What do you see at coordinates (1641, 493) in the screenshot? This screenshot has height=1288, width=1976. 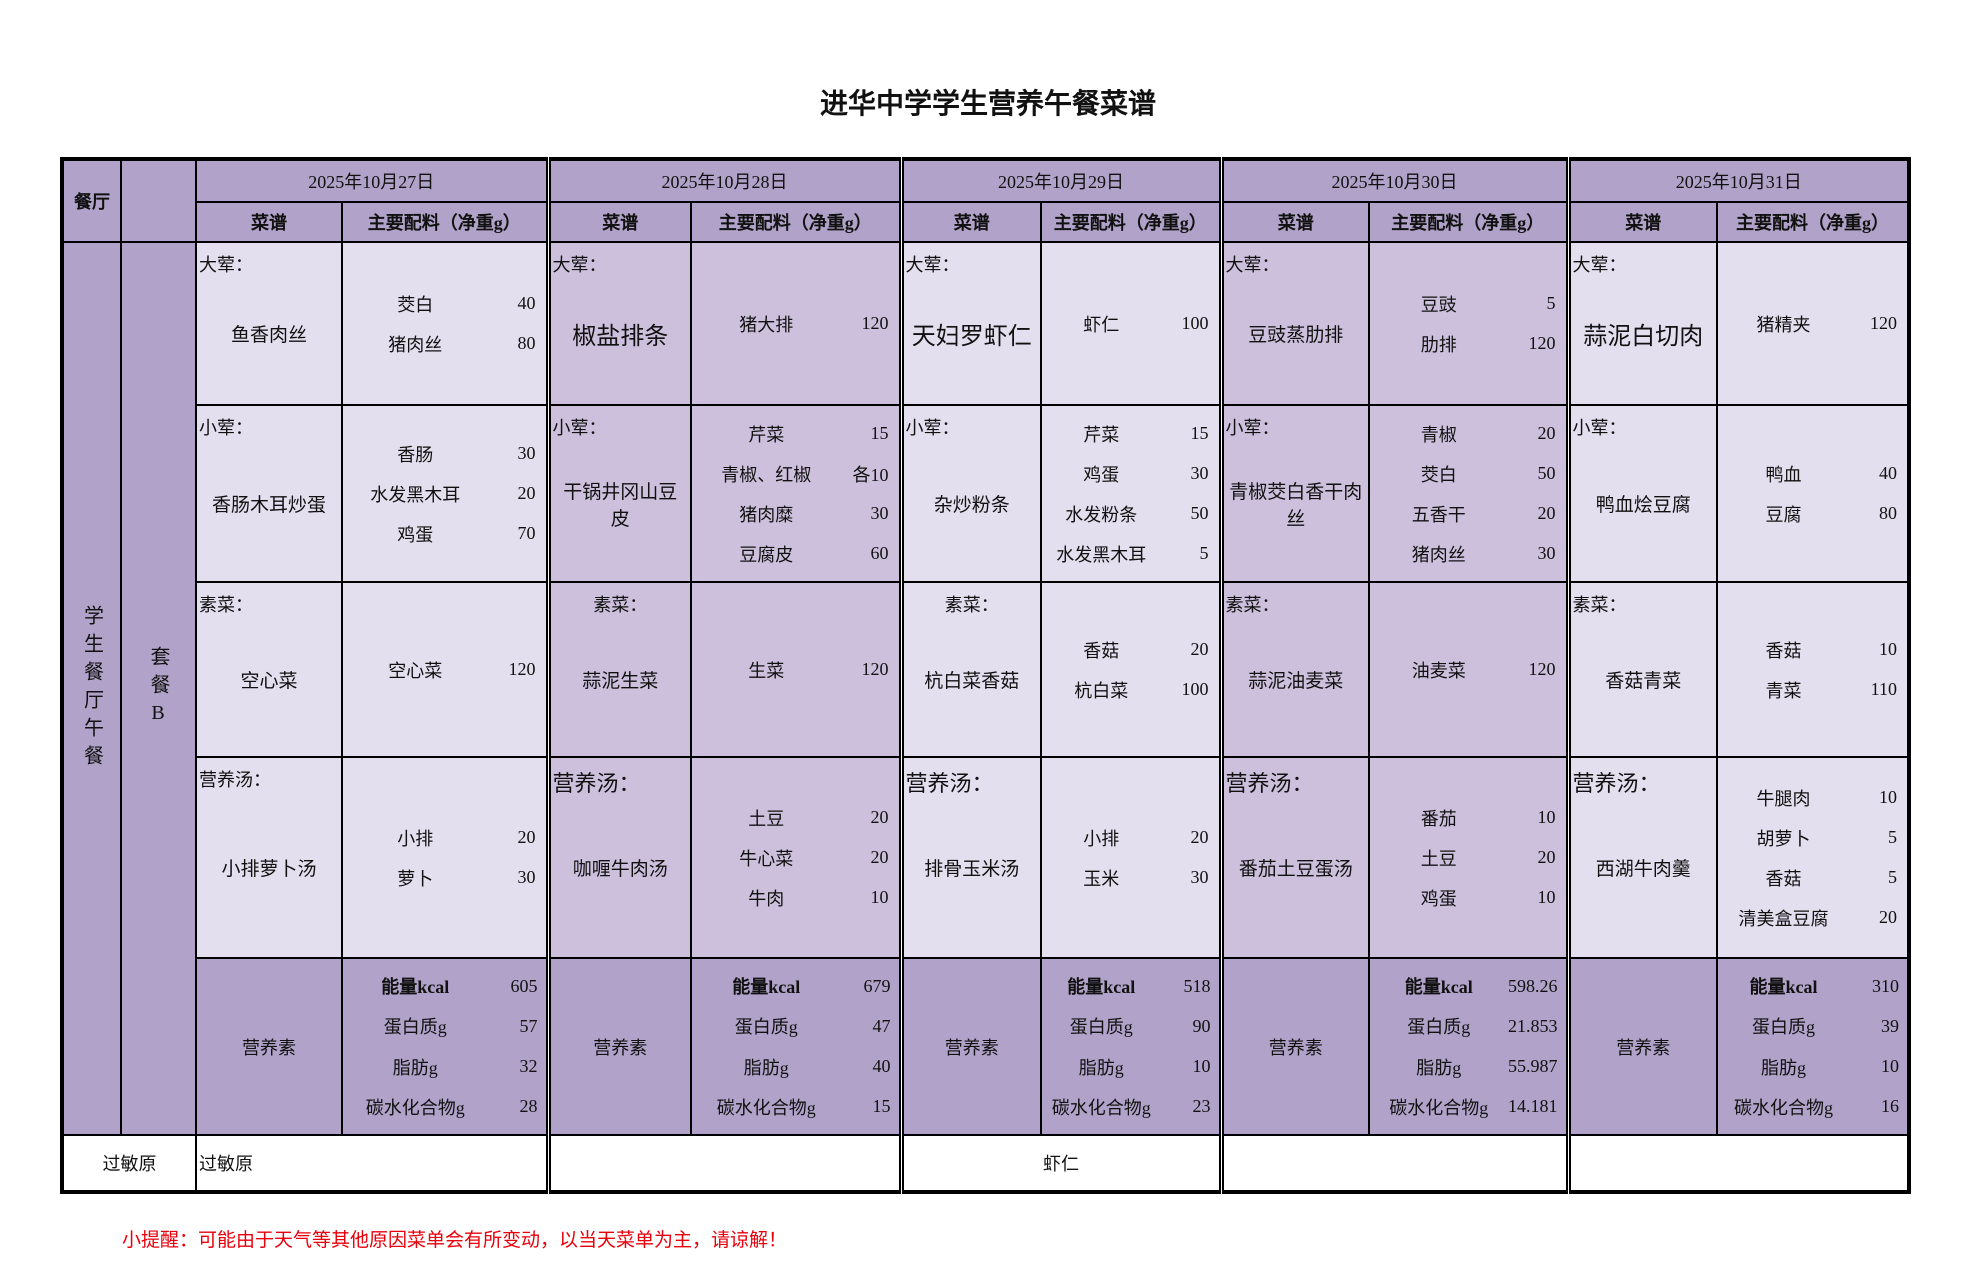 I see `dish-cell: 小荤： 鸭血烩豆腐` at bounding box center [1641, 493].